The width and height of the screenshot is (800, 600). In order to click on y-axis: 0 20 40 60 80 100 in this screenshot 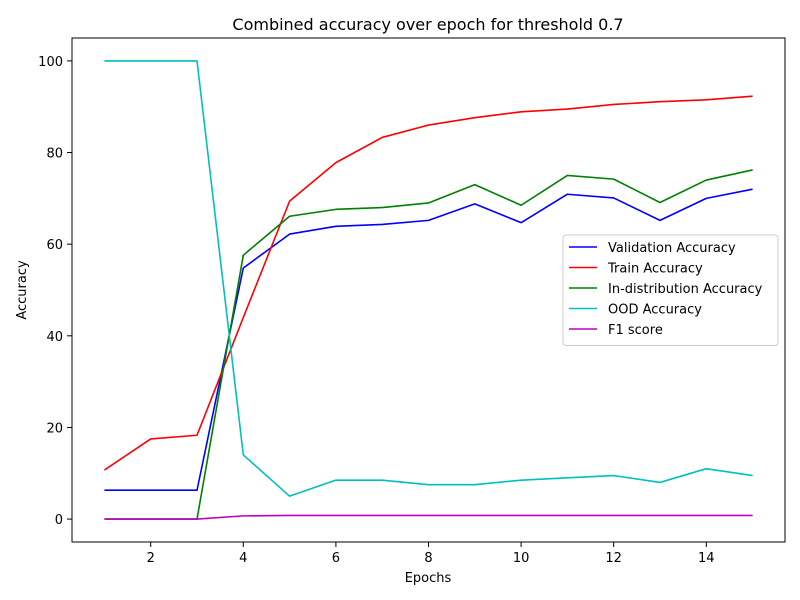, I will do `click(55, 291)`.